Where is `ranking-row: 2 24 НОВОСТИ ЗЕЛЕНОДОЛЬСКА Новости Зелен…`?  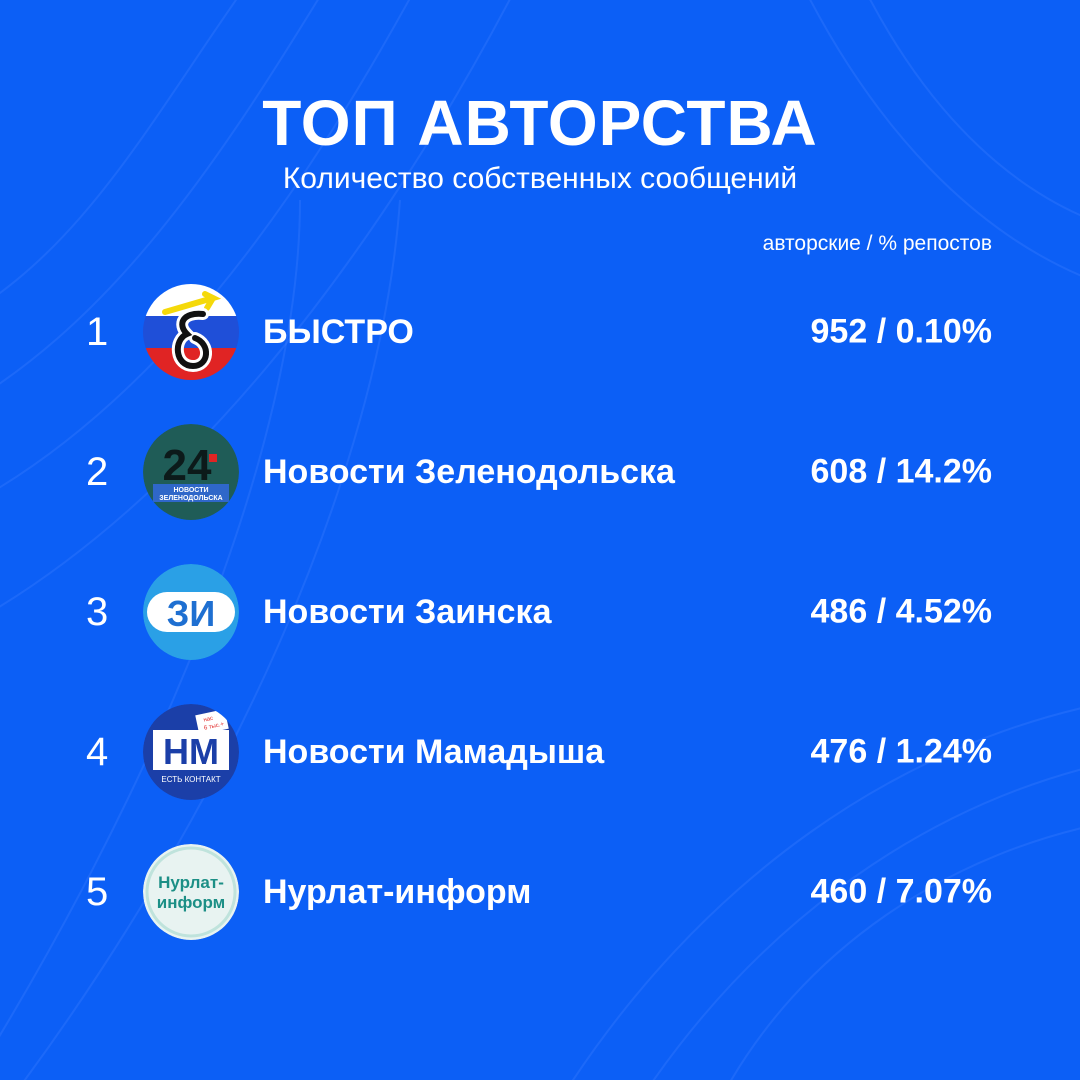
ranking-row: 2 24 НОВОСТИ ЗЕЛЕНОДОЛЬСКА Новости Зелен… is located at coordinates (540, 472).